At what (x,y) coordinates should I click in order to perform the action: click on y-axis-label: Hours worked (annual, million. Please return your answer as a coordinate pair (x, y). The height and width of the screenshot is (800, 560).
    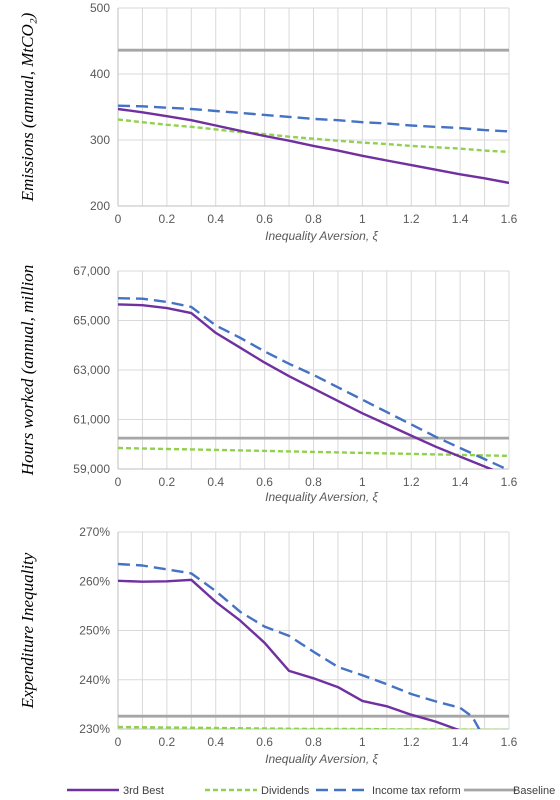
    Looking at the image, I should click on (27, 371).